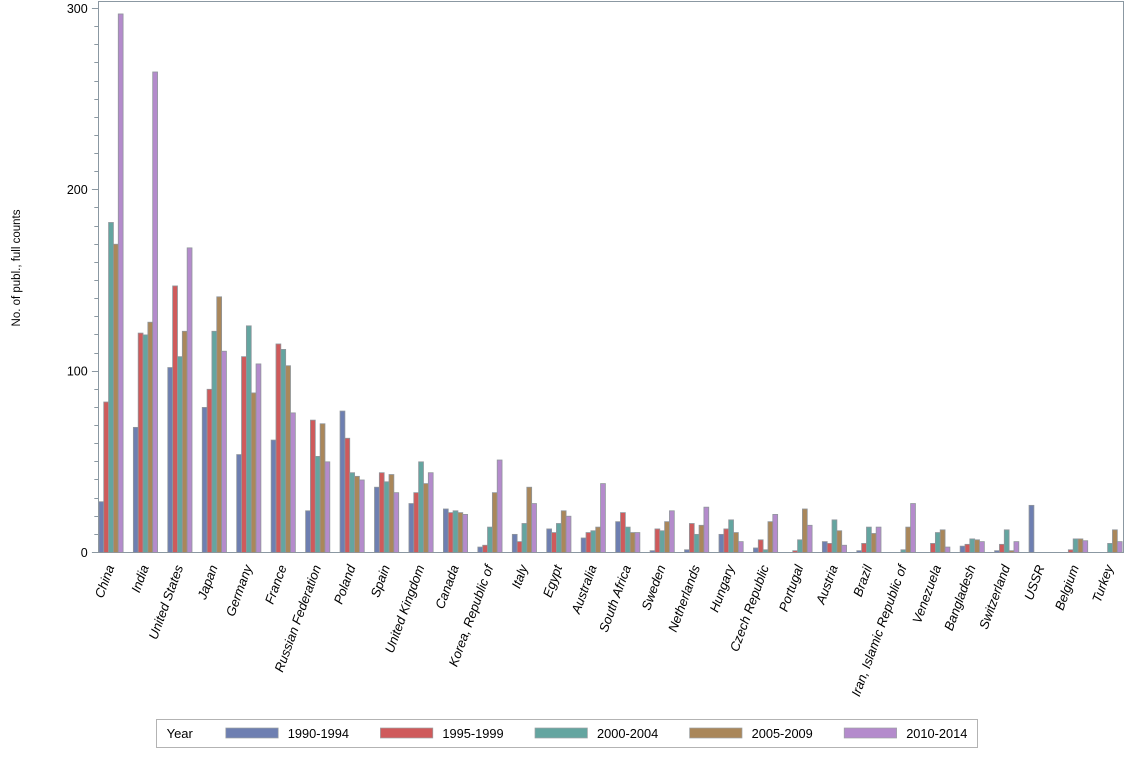 Image resolution: width=1134 pixels, height=761 pixels. What do you see at coordinates (627, 733) in the screenshot?
I see `svg-text: 2000-2004` at bounding box center [627, 733].